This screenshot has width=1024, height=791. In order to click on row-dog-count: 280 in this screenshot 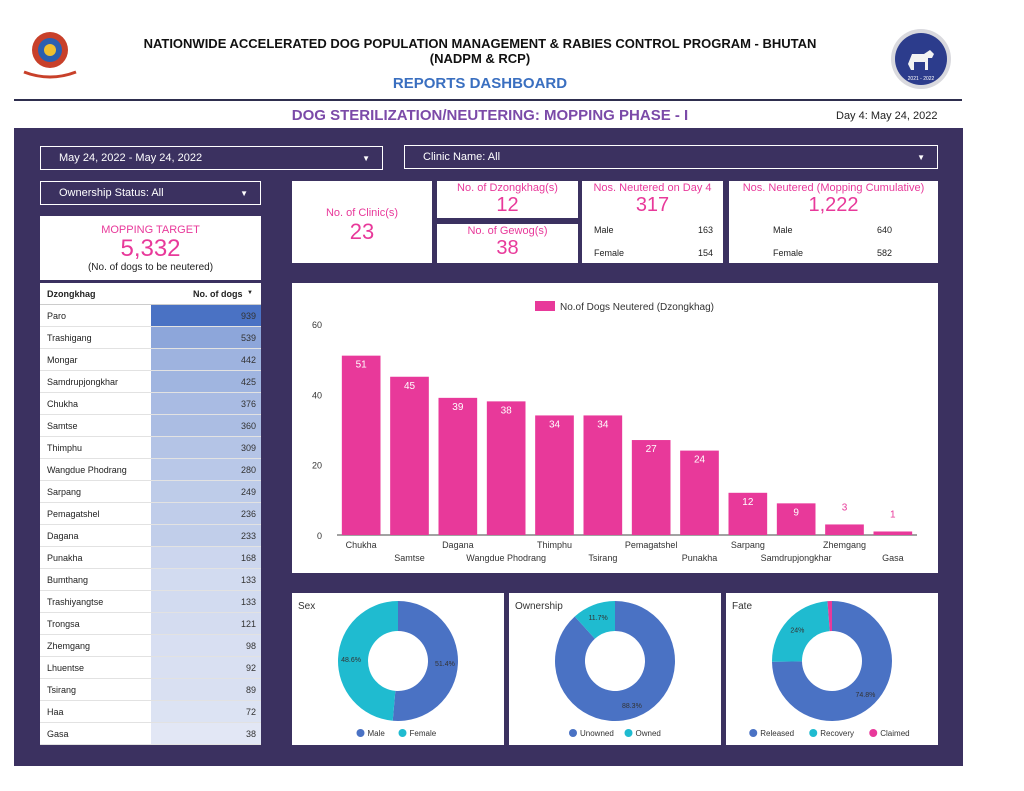, I will do `click(248, 470)`.